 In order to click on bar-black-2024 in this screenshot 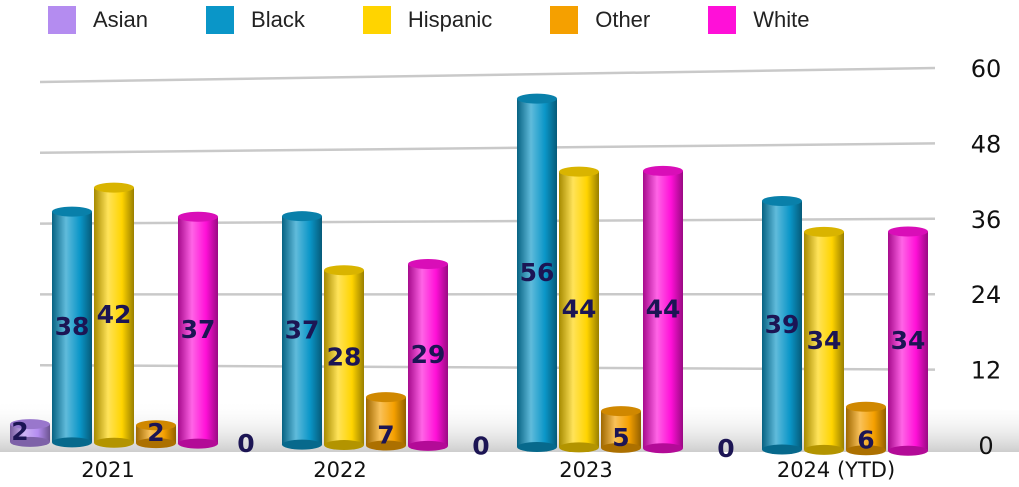, I will do `click(782, 325)`.